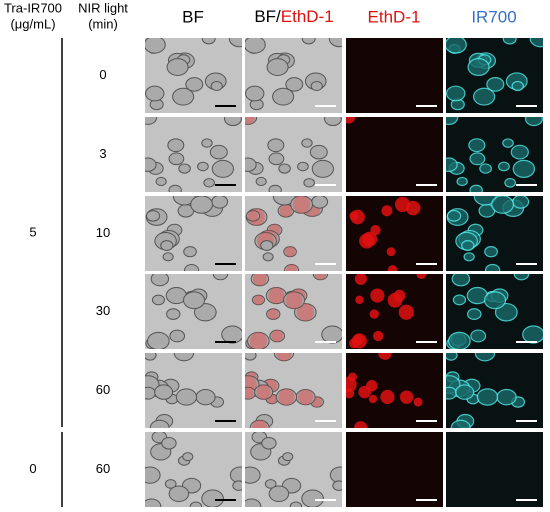 The height and width of the screenshot is (512, 550). I want to click on dose-label: 5, so click(32, 231).